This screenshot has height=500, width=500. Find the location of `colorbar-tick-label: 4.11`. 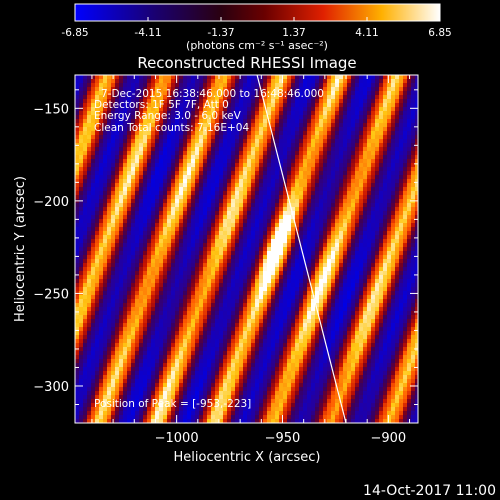

colorbar-tick-label: 4.11 is located at coordinates (366, 33).